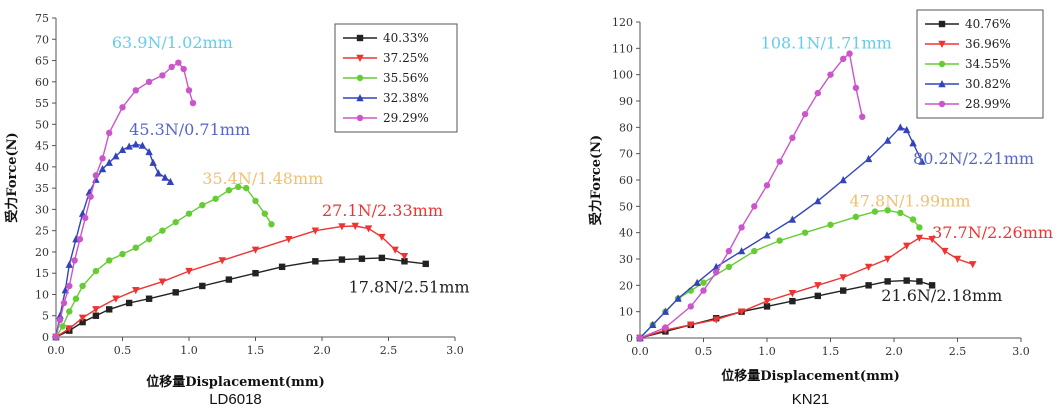 This screenshot has height=414, width=1064. I want to click on y-tick-label: 120, so click(622, 22).